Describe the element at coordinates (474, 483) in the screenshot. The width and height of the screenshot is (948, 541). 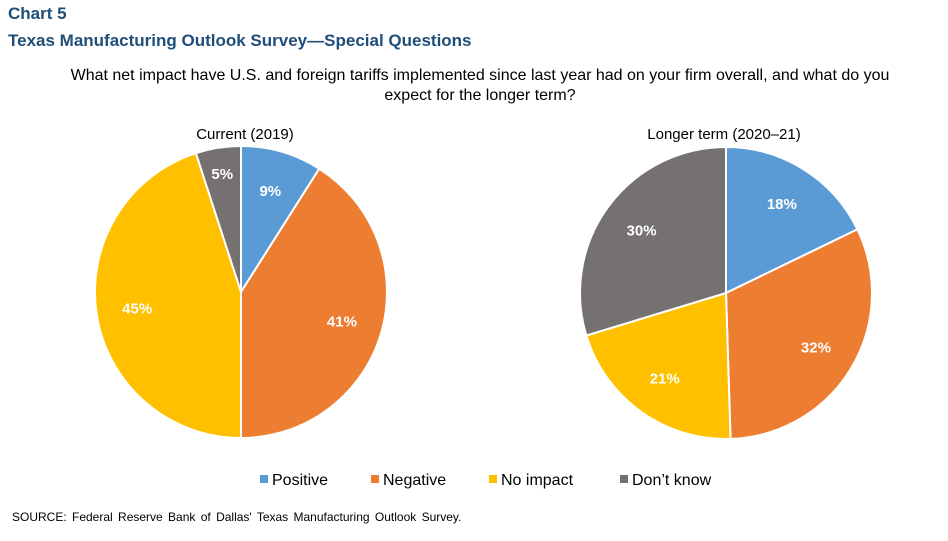
I see `legend: Positive Negative No impact Don’t know` at that location.